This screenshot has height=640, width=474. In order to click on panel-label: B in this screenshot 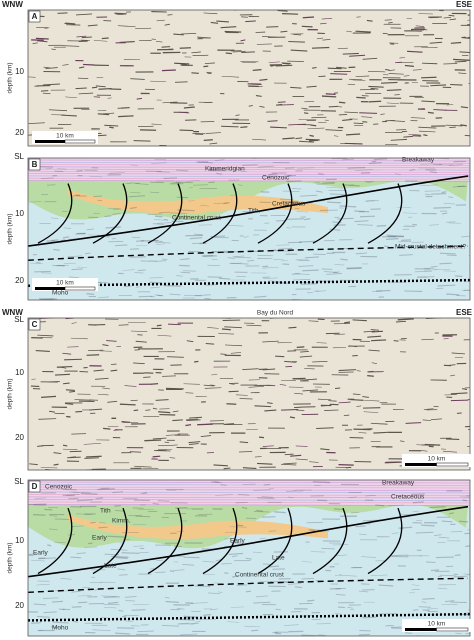, I will do `click(35, 164)`.